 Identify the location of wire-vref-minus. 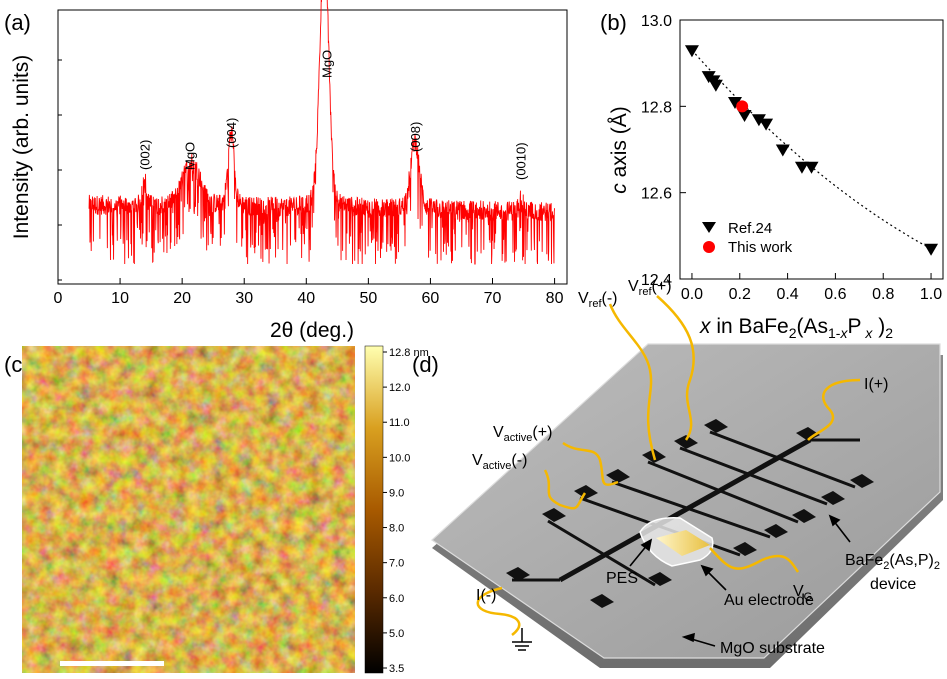
(632, 382).